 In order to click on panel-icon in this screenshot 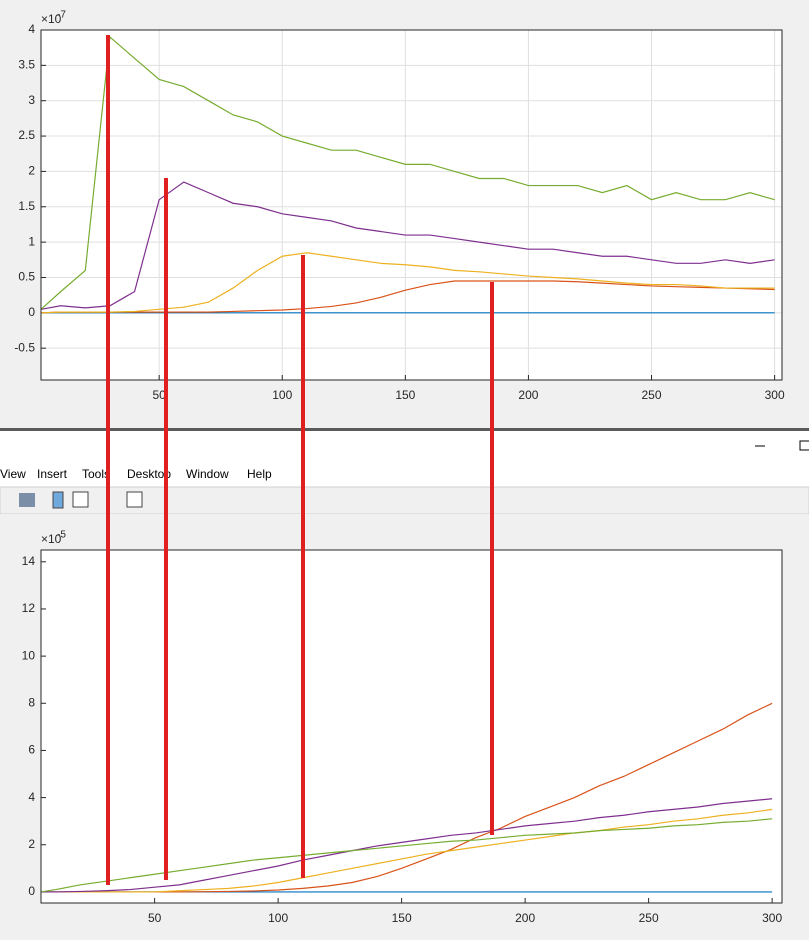, I will do `click(134, 499)`.